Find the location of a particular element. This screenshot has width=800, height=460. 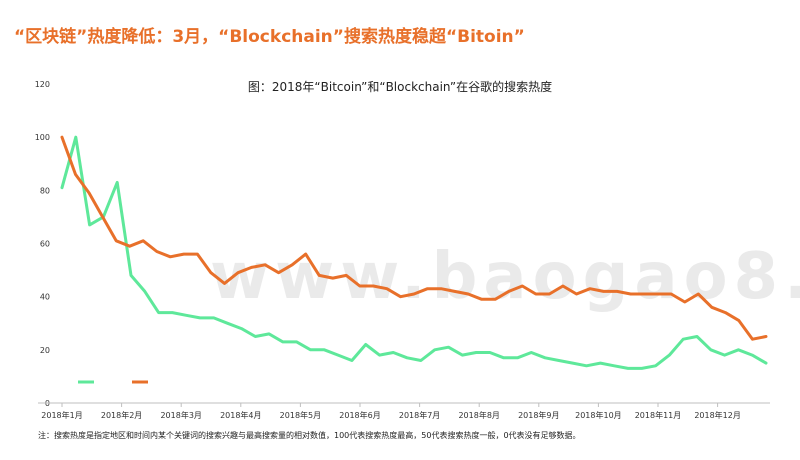

x-tick-label: 2018年1月 is located at coordinates (61, 415).